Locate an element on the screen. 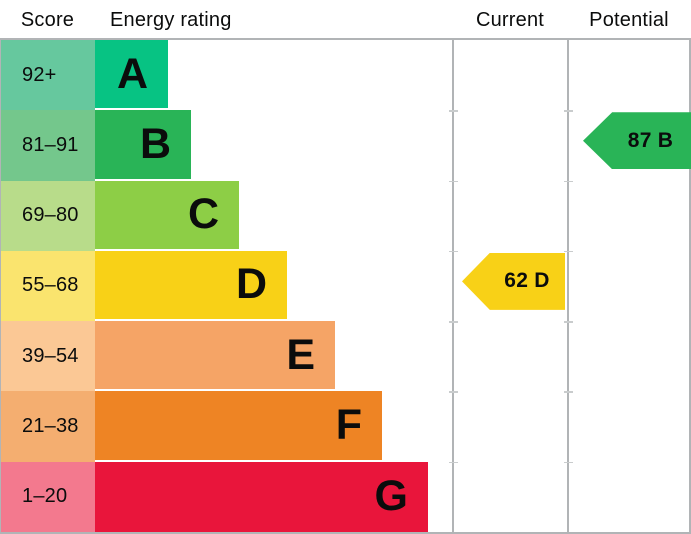 The width and height of the screenshot is (691, 534). band-bar: B is located at coordinates (143, 144).